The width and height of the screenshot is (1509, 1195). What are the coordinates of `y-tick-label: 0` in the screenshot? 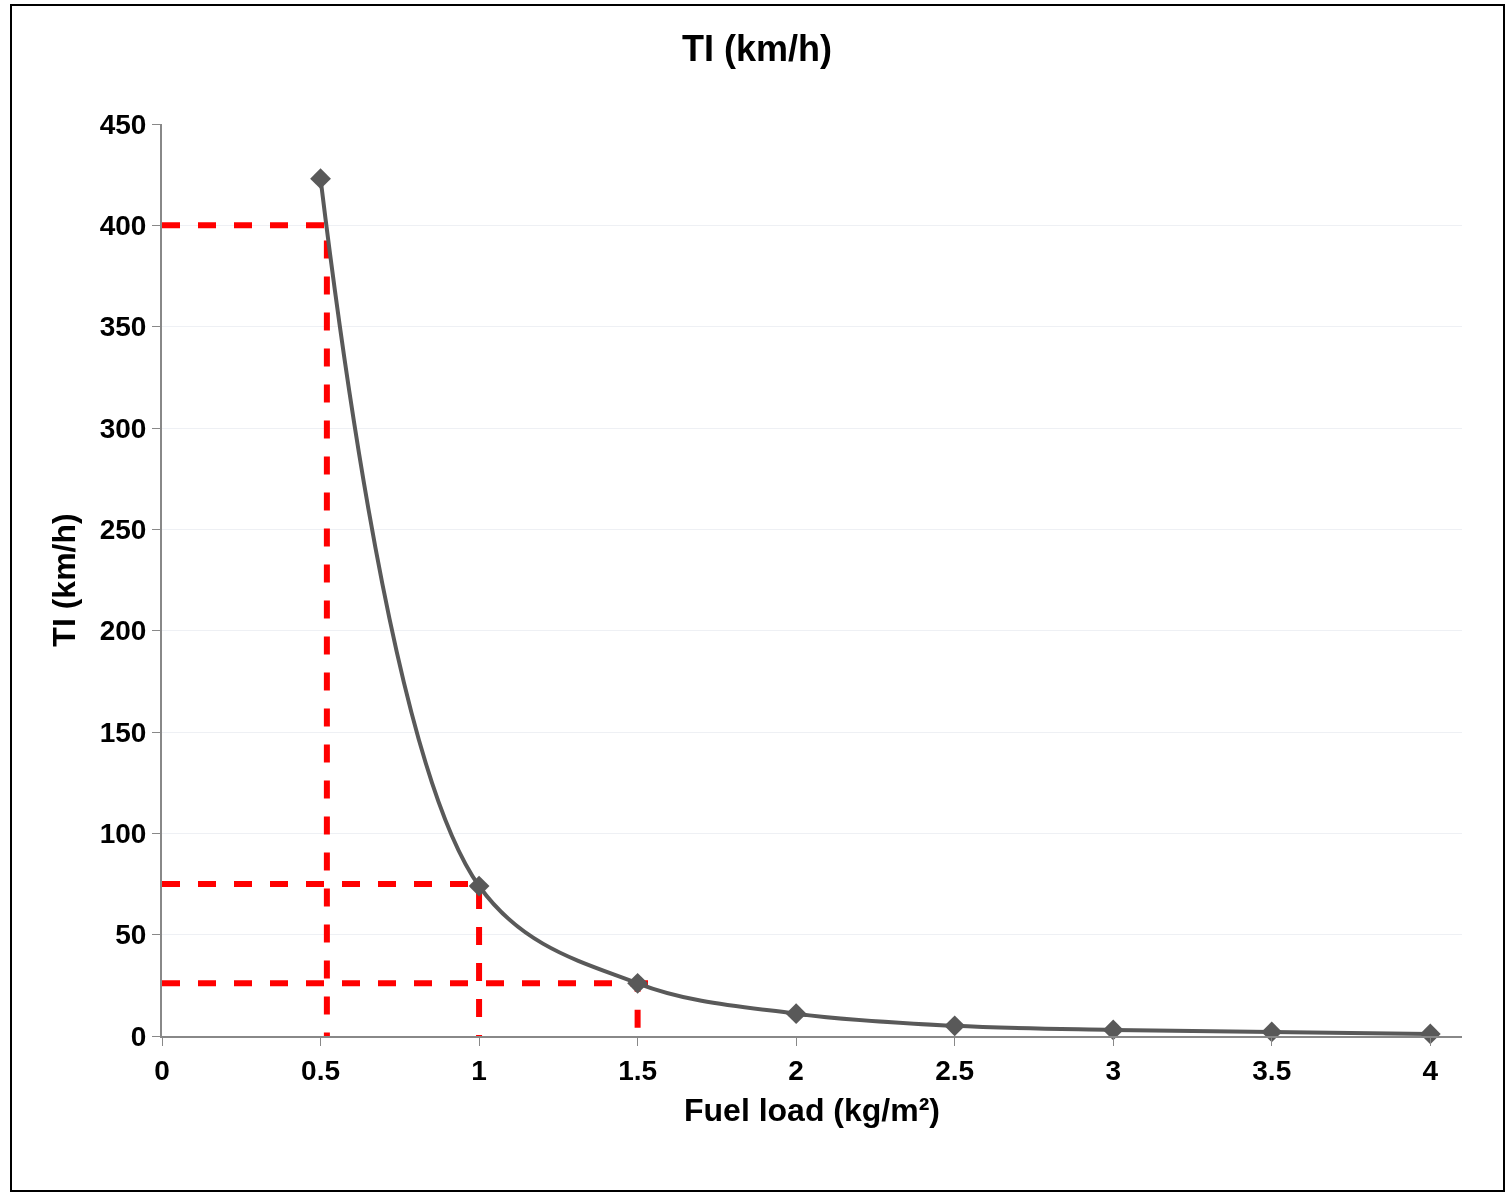 It's located at (138, 1036).